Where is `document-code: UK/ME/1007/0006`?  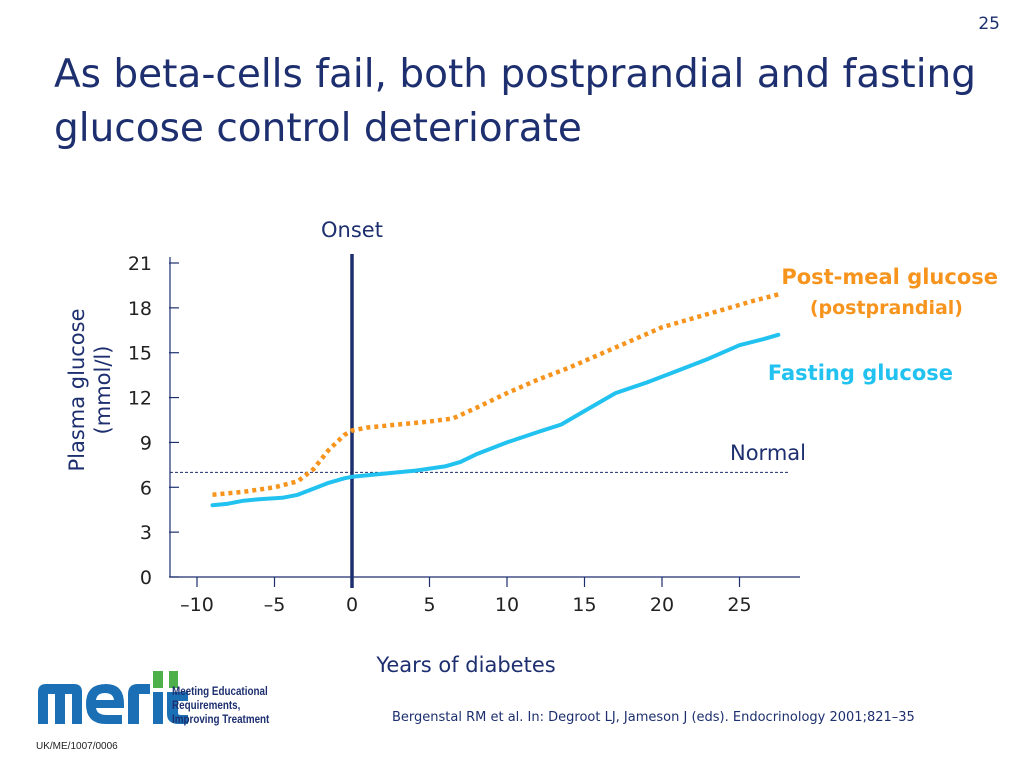
document-code: UK/ME/1007/0006 is located at coordinates (77, 746).